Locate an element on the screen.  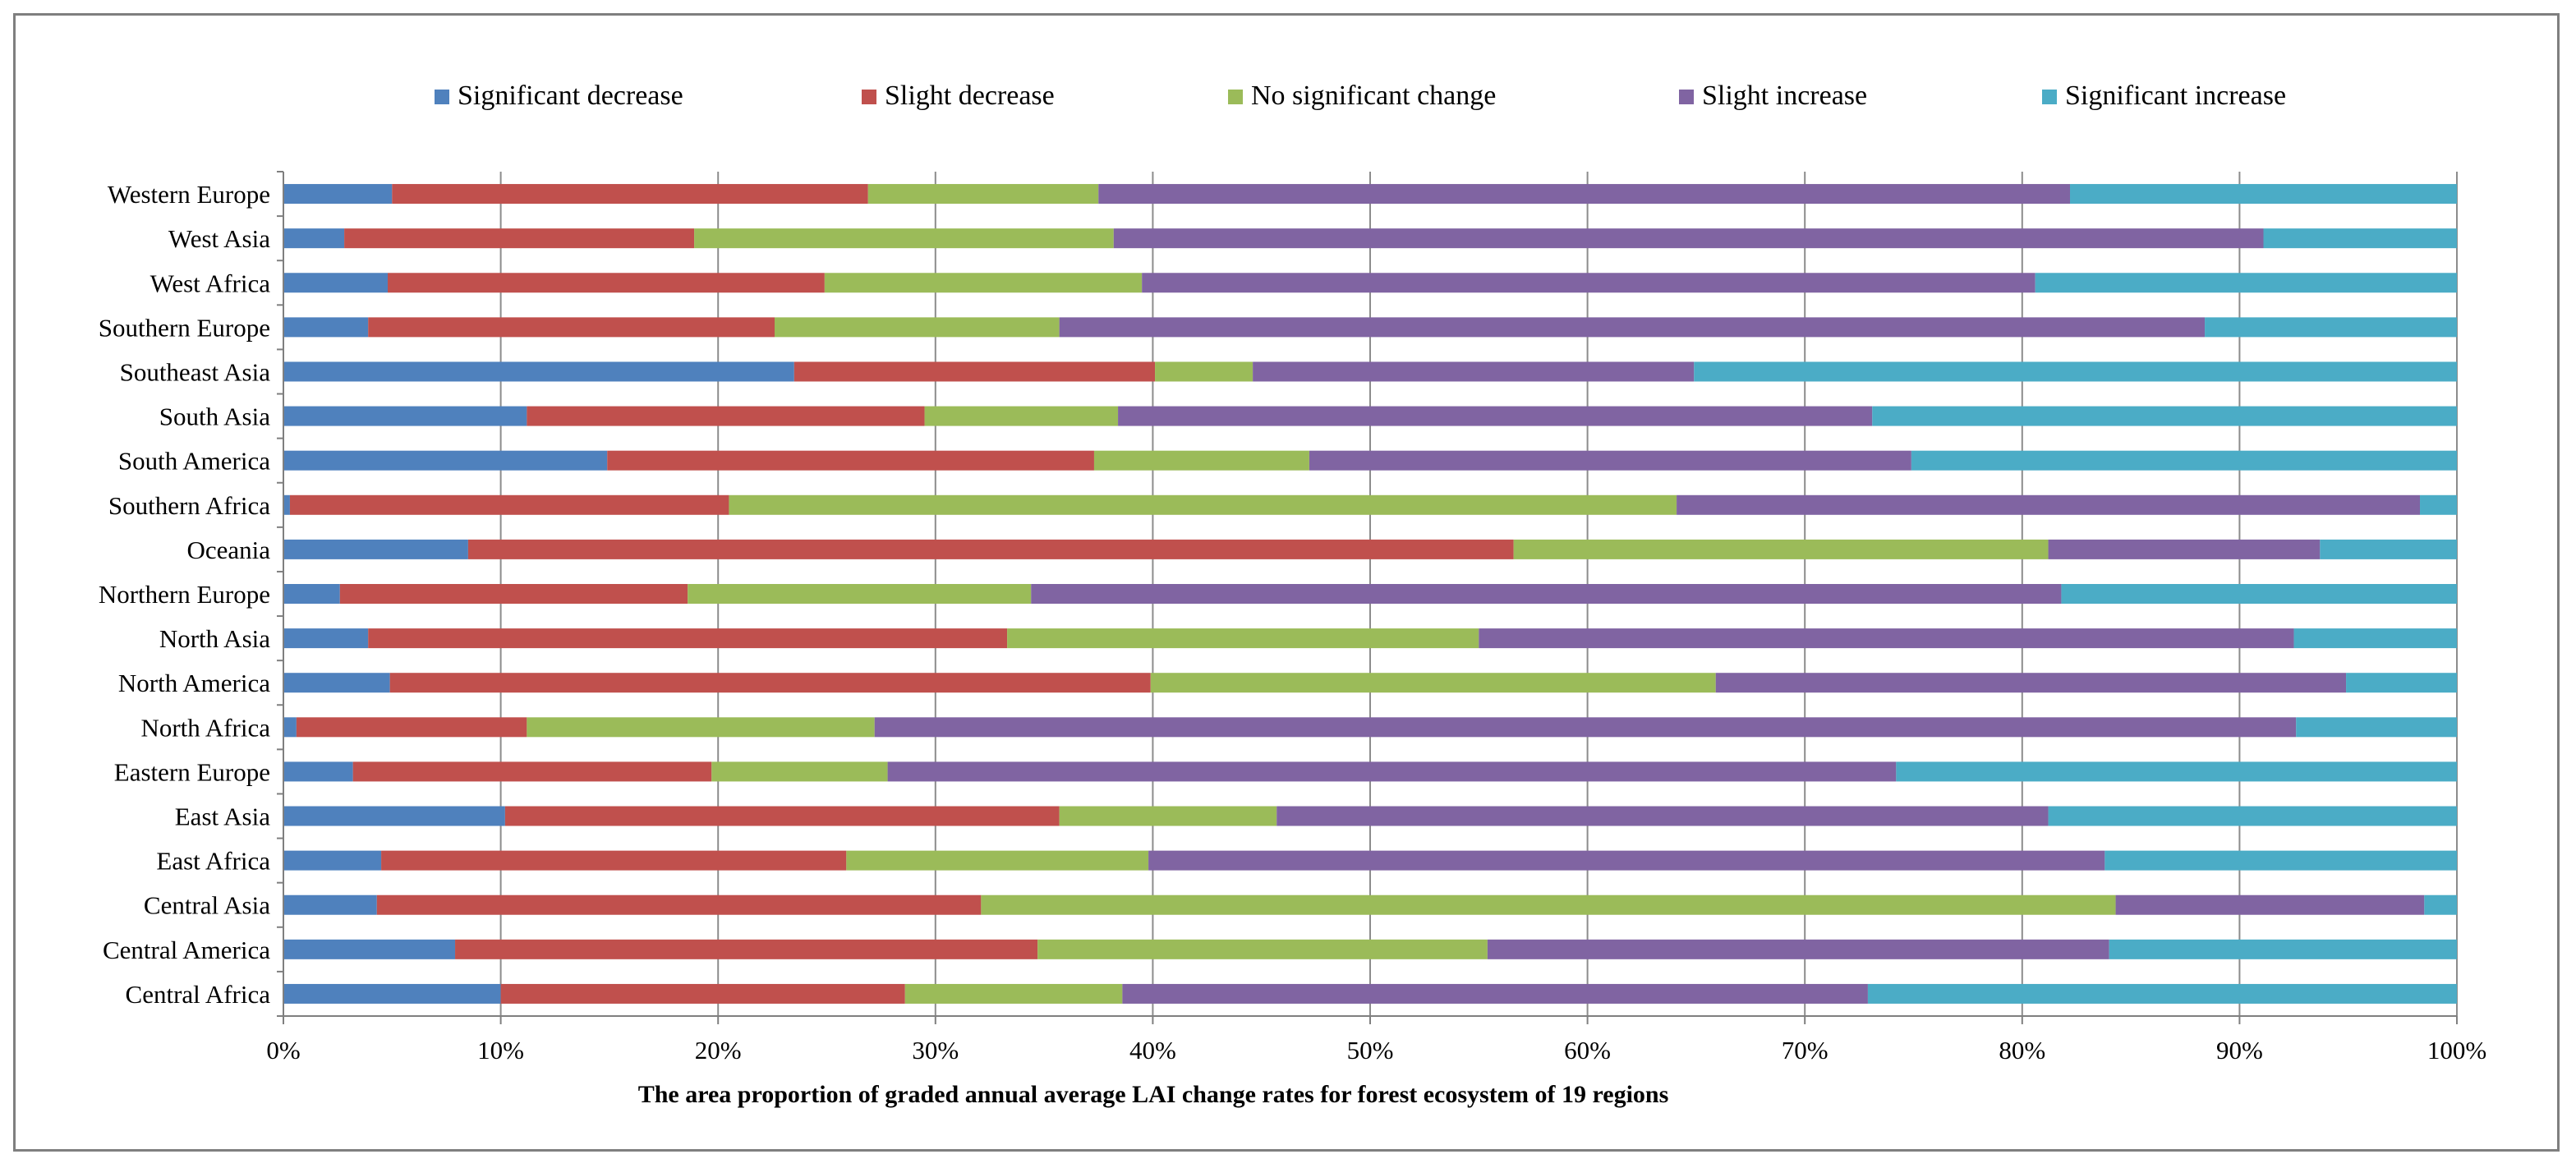
x-tick-label: 10% is located at coordinates (500, 1050).